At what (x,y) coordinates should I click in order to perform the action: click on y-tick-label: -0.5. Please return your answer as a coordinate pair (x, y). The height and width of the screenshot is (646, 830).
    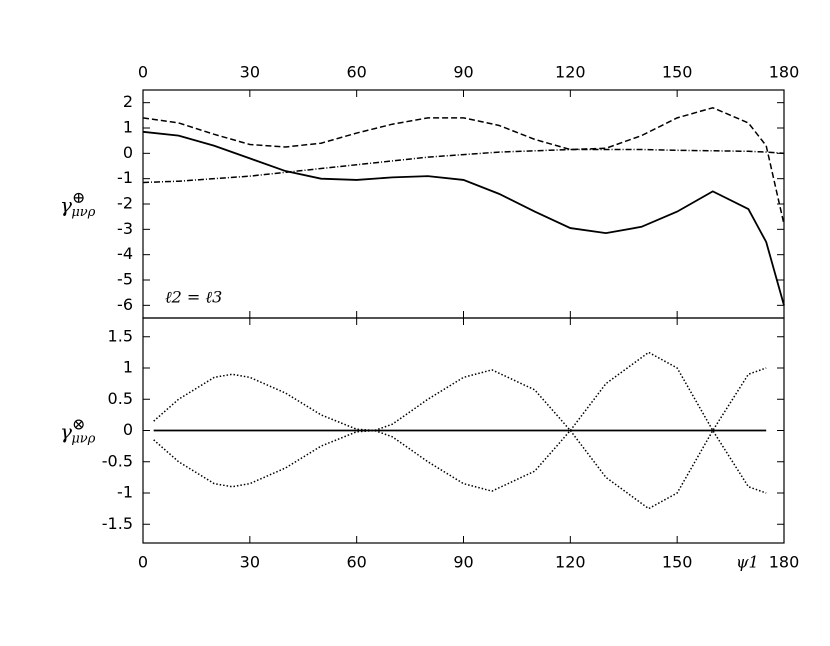
    Looking at the image, I should click on (117, 460).